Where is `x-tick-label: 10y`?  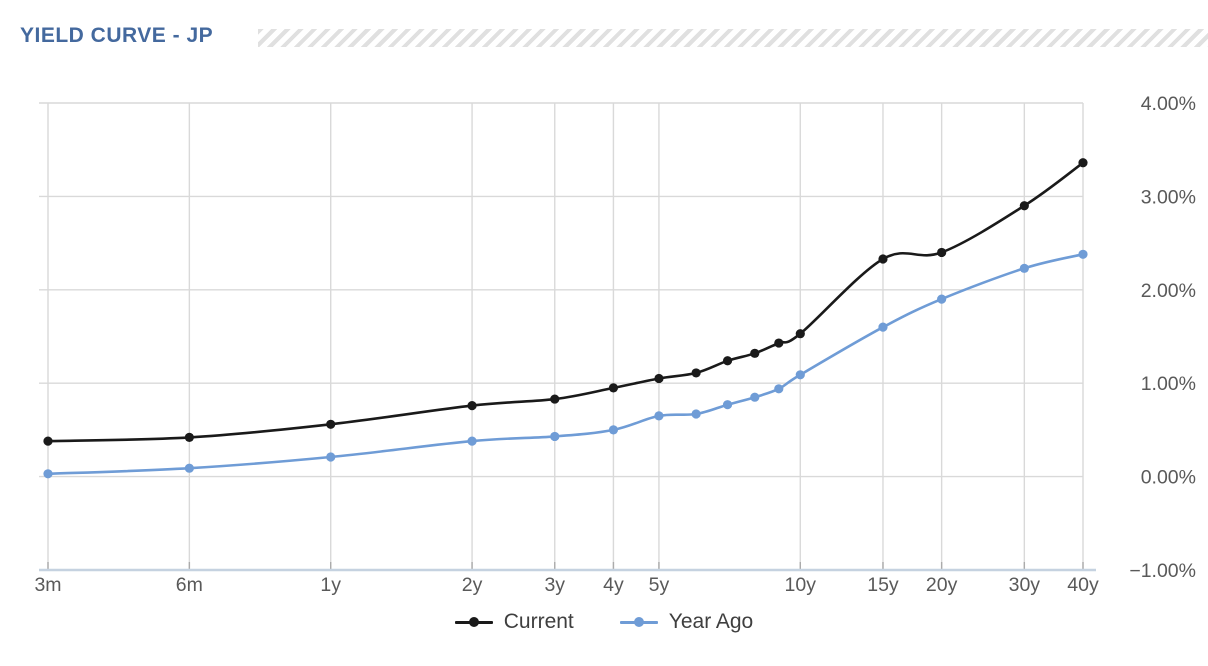
x-tick-label: 10y is located at coordinates (801, 585).